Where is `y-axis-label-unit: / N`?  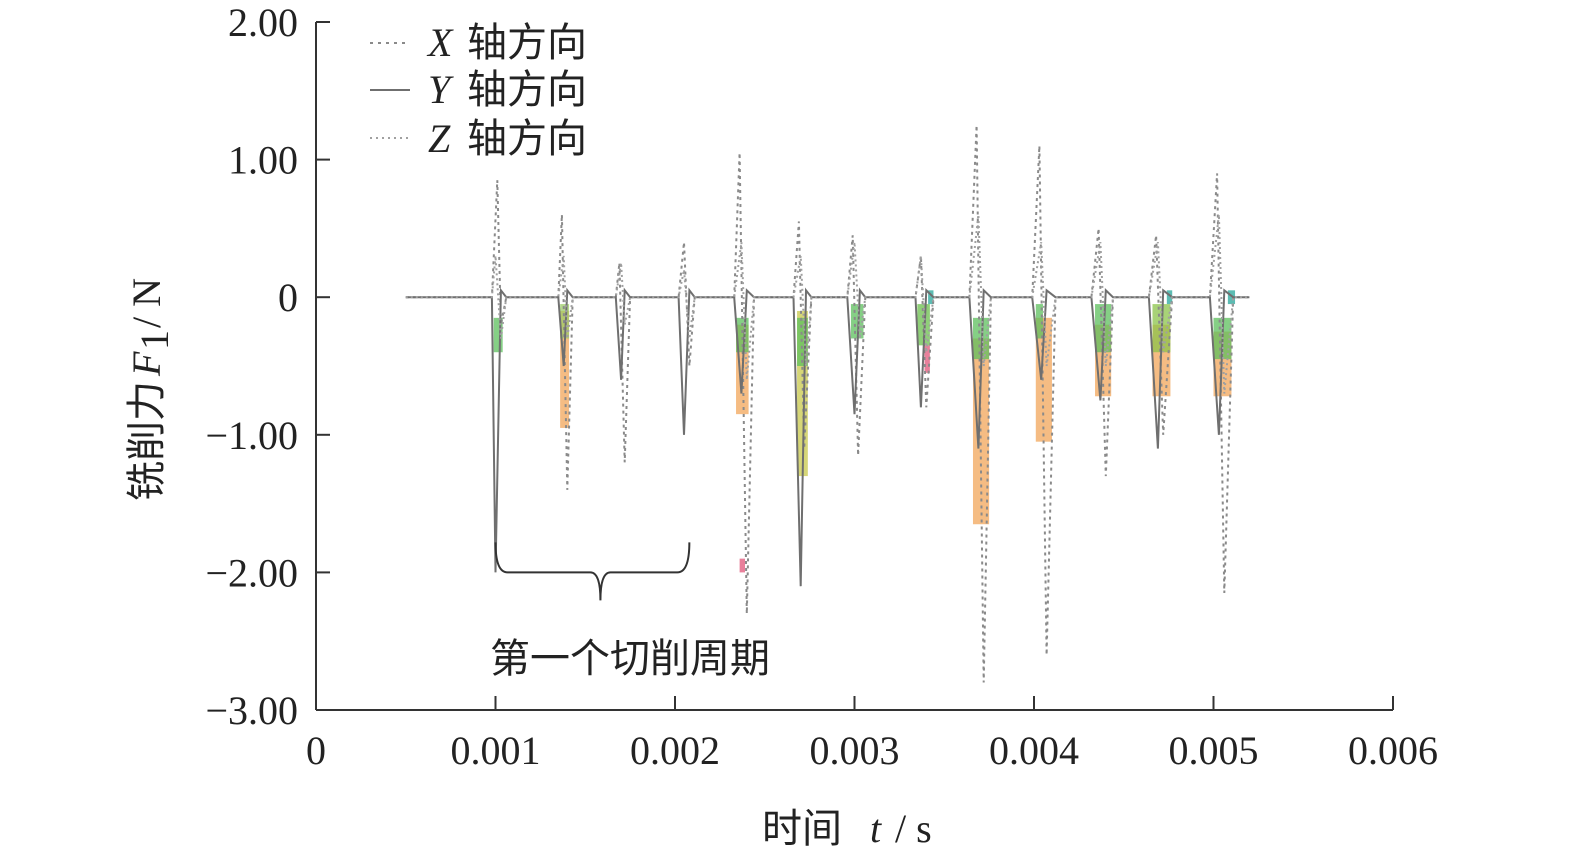 y-axis-label-unit: / N is located at coordinates (146, 303).